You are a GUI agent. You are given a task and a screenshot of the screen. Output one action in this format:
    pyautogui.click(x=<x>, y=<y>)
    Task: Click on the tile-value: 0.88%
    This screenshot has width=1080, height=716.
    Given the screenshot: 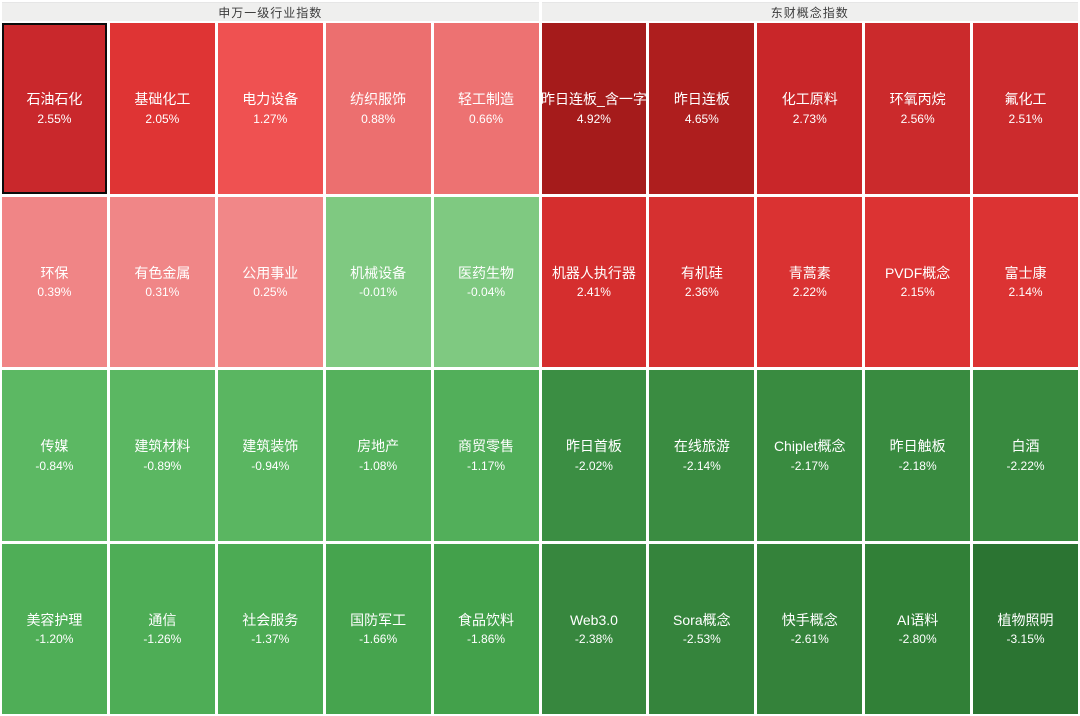 What is the action you would take?
    pyautogui.click(x=378, y=118)
    